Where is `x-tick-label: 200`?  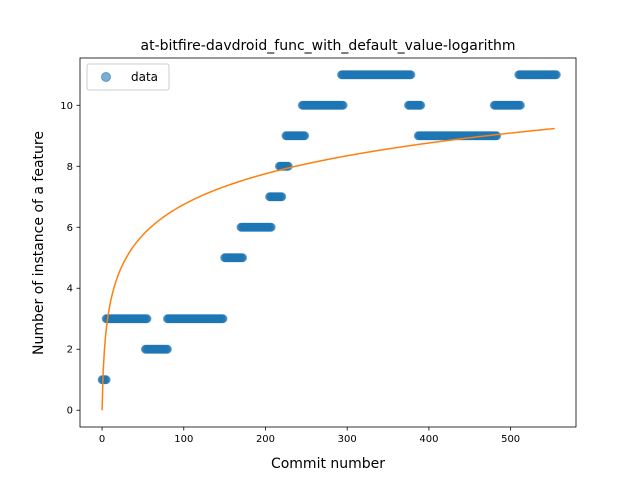
x-tick-label: 200 is located at coordinates (265, 439).